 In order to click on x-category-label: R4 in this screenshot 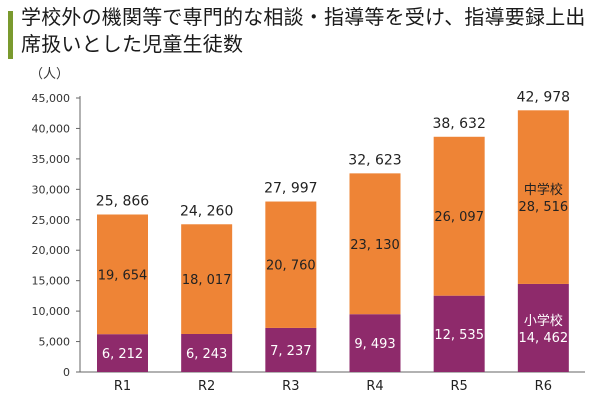, I will do `click(374, 386)`.